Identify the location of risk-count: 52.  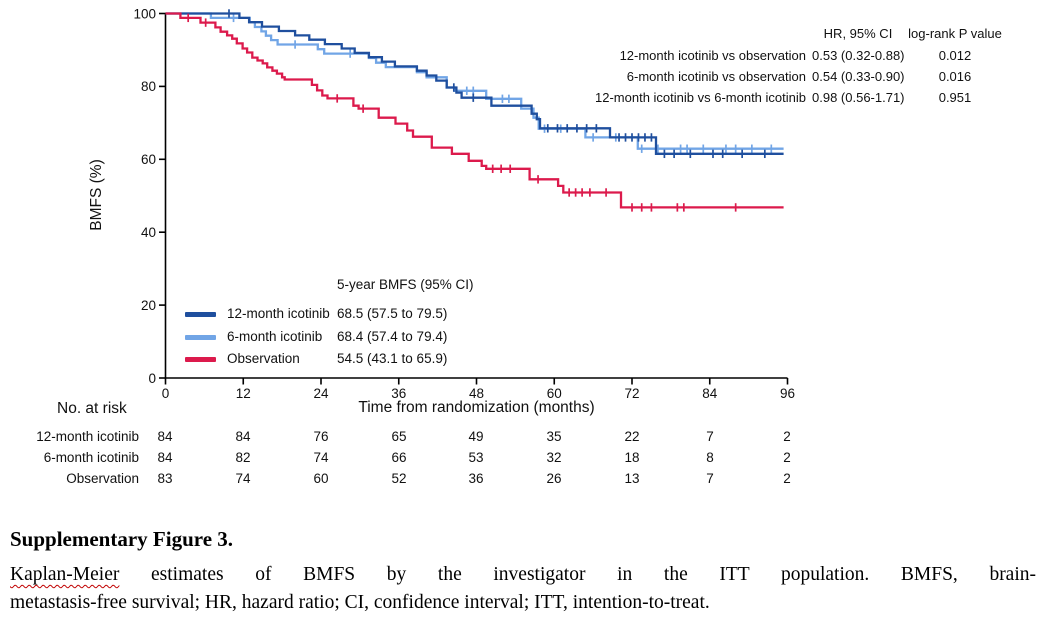
(399, 478).